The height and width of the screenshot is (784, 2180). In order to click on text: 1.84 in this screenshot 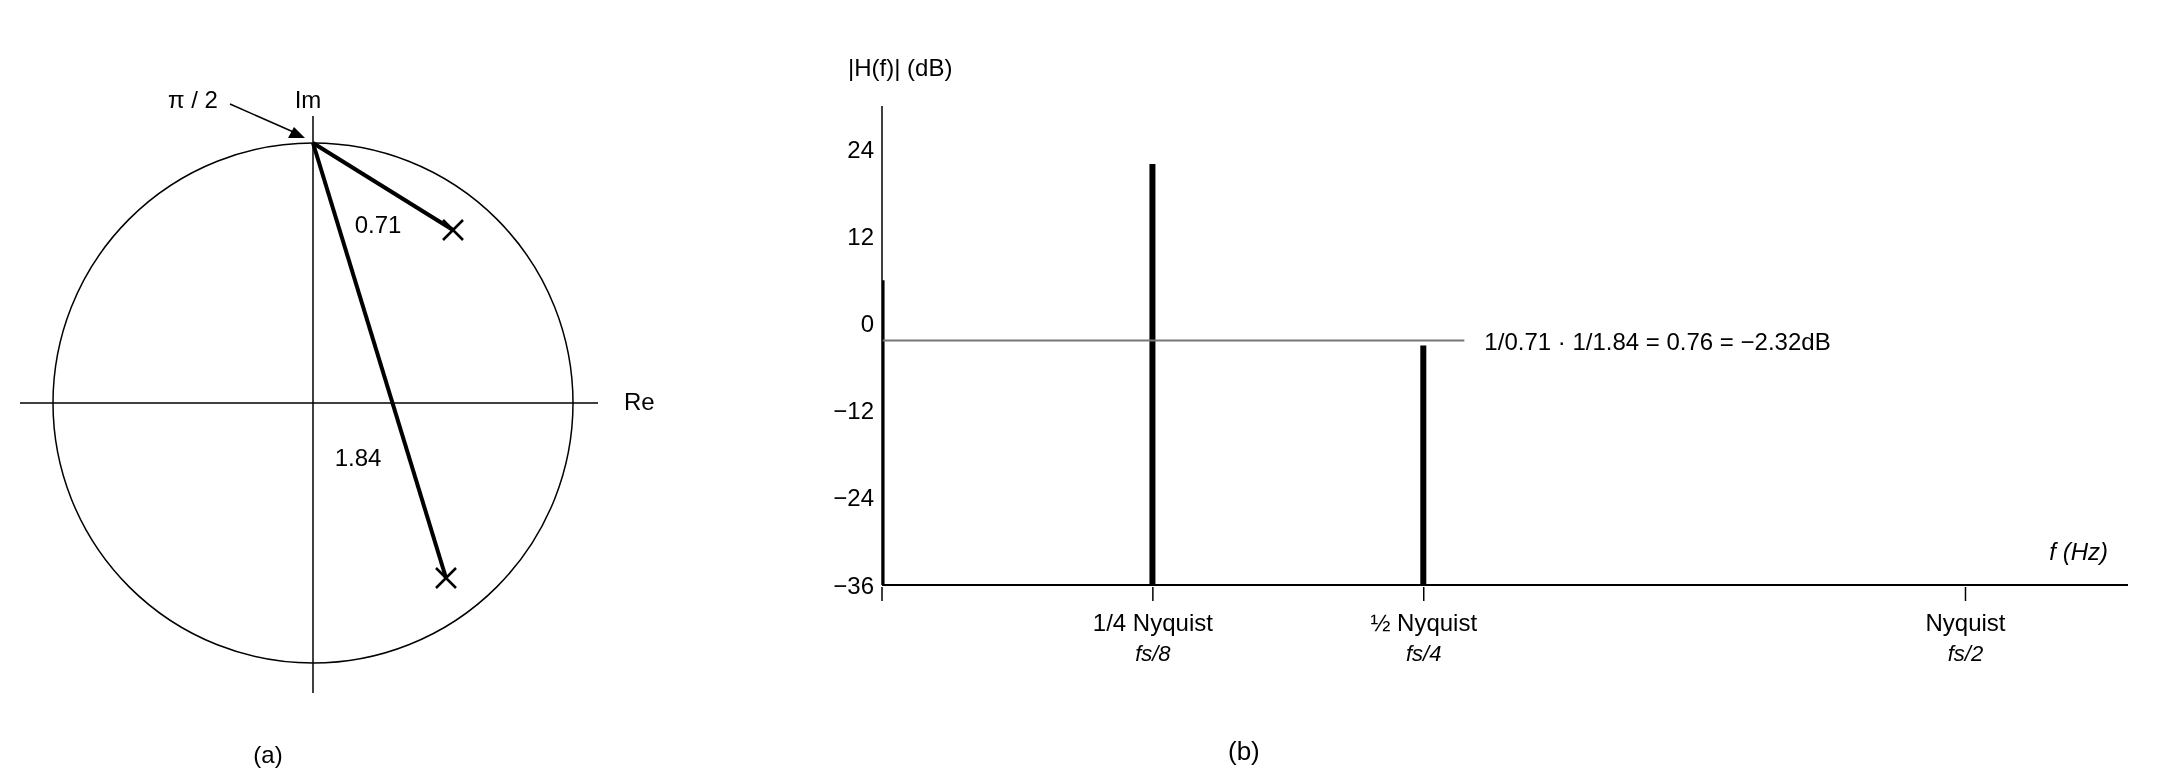, I will do `click(358, 457)`.